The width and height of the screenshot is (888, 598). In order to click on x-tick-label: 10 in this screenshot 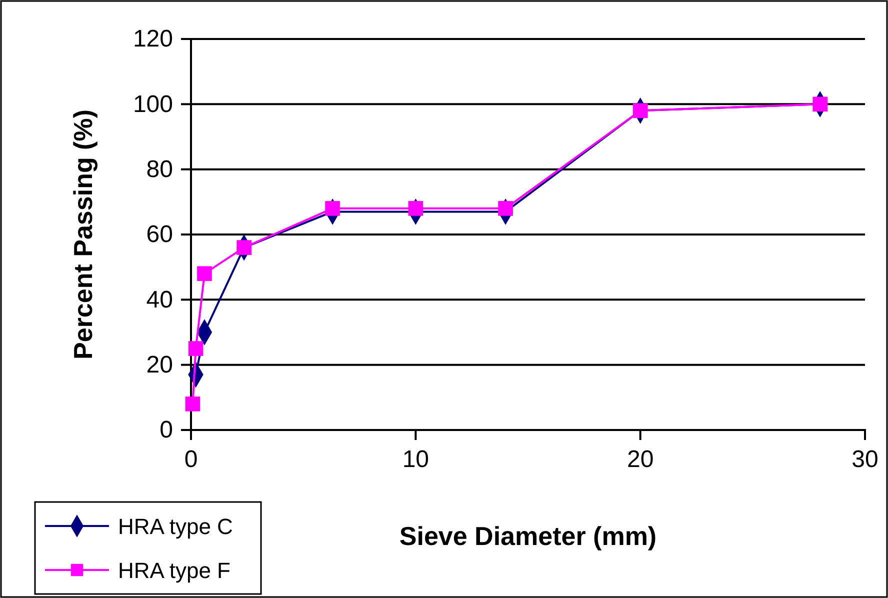, I will do `click(416, 460)`.